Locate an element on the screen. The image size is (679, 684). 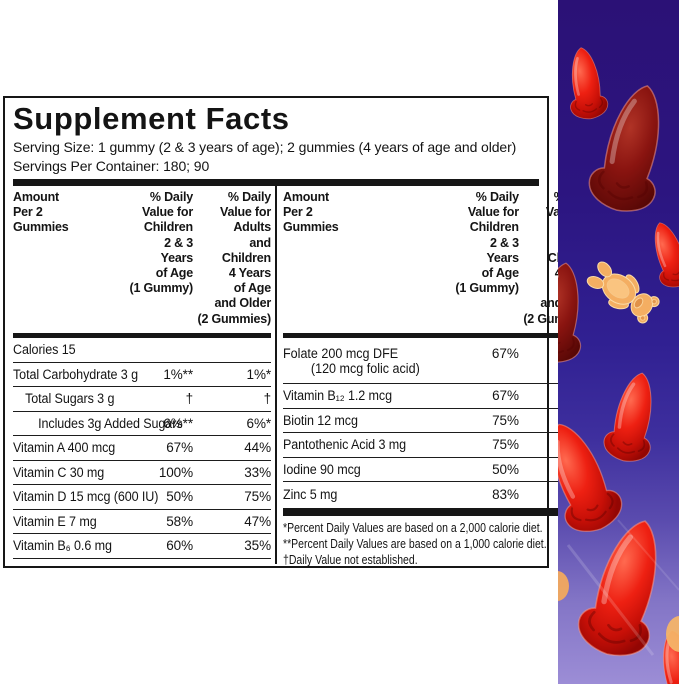
nutrient-name: Zinc 5 mg is located at coordinates (310, 494).